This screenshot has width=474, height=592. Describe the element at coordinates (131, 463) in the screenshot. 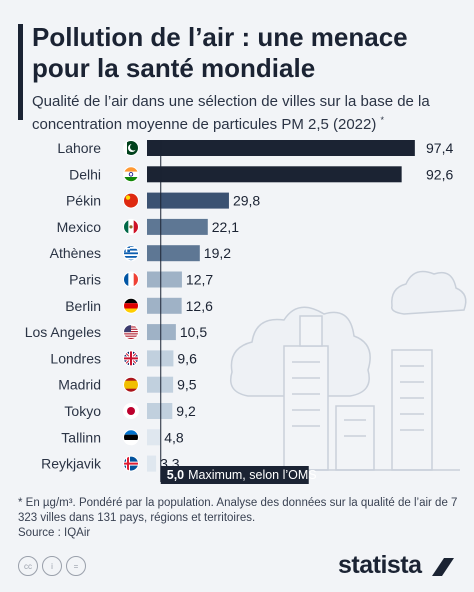

I see `flag-iceland-icon` at that location.